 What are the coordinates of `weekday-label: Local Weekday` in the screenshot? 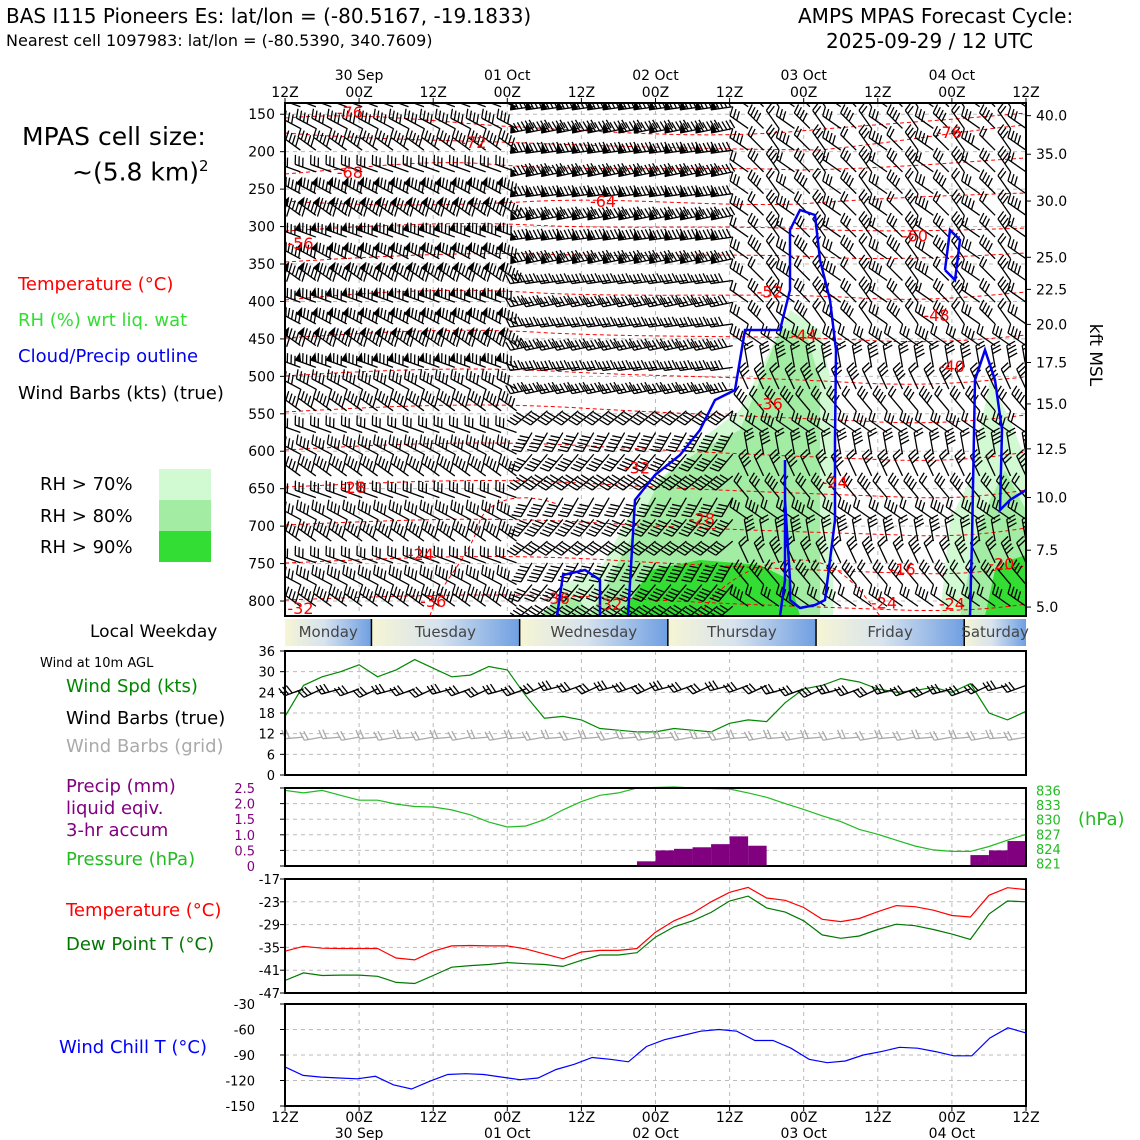 It's located at (153, 632).